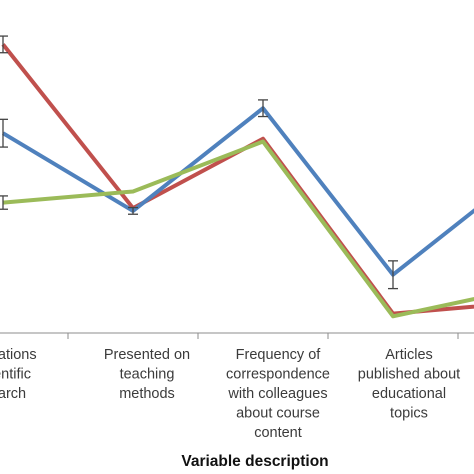  Describe the element at coordinates (409, 384) in the screenshot. I see `x-tick-label: Articles published about educational topics` at that location.